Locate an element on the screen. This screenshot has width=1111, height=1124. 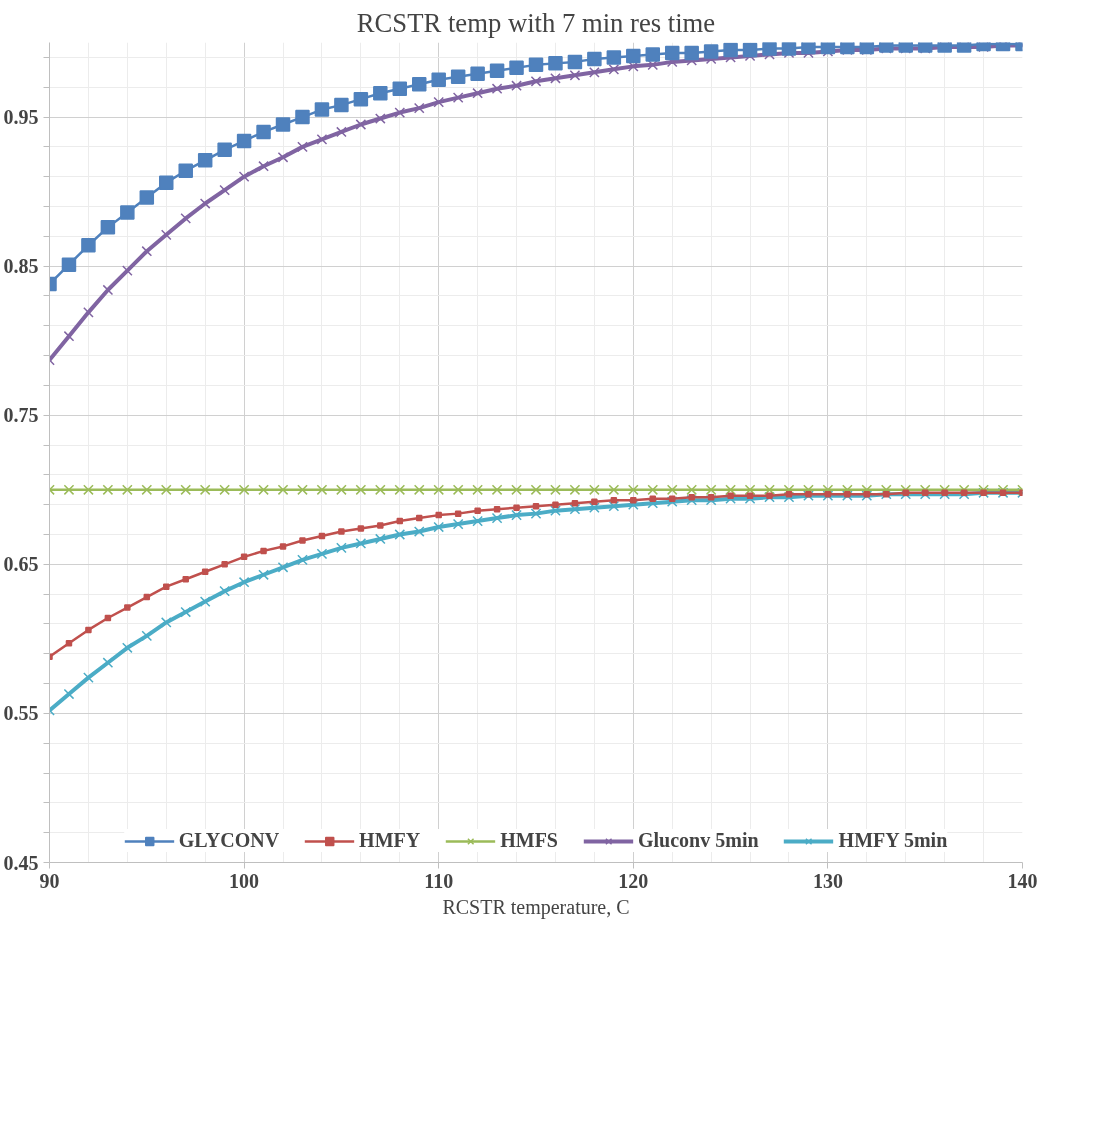
x-tick-label: 100 is located at coordinates (244, 880).